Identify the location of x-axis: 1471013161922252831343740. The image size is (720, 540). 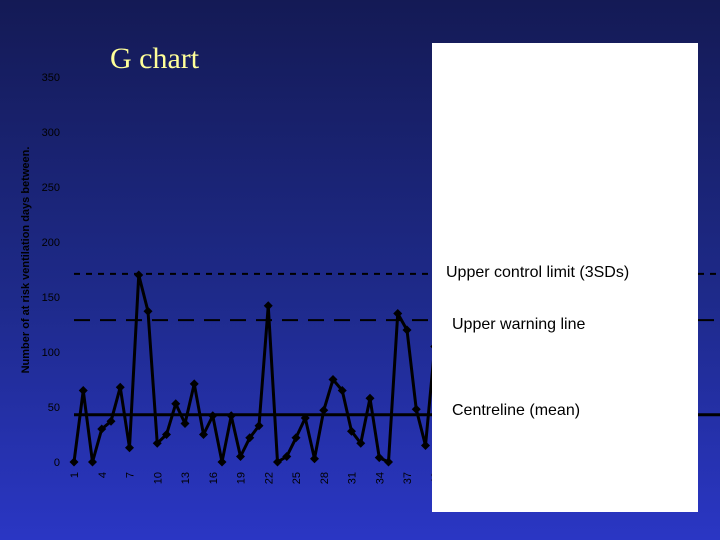
(255, 478).